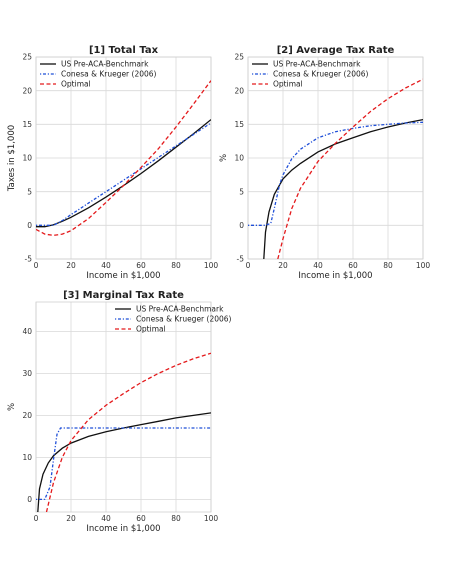 The width and height of the screenshot is (474, 574). What do you see at coordinates (336, 50) in the screenshot?
I see `chart-title: [2] Average Tax Rate` at bounding box center [336, 50].